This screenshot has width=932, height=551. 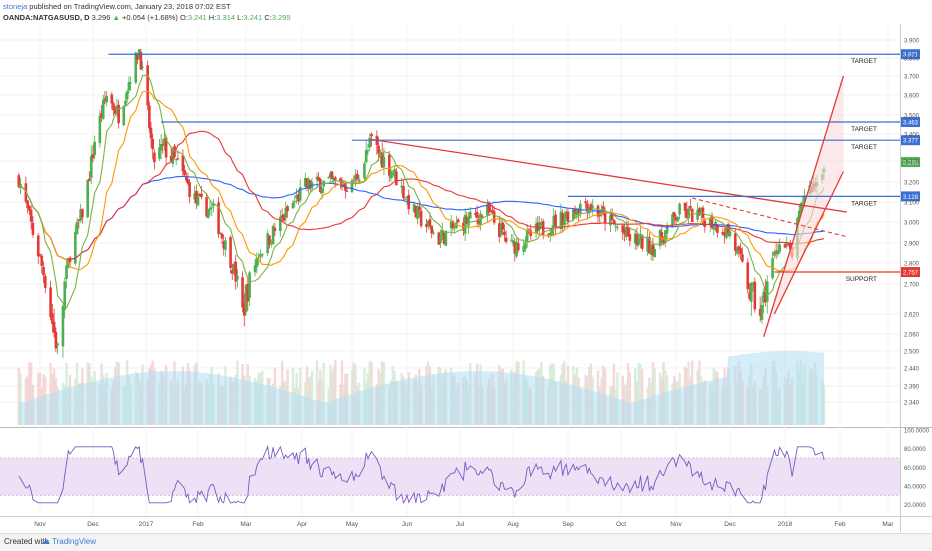 I want to click on tradingview-brand: TradingView, so click(x=74, y=541).